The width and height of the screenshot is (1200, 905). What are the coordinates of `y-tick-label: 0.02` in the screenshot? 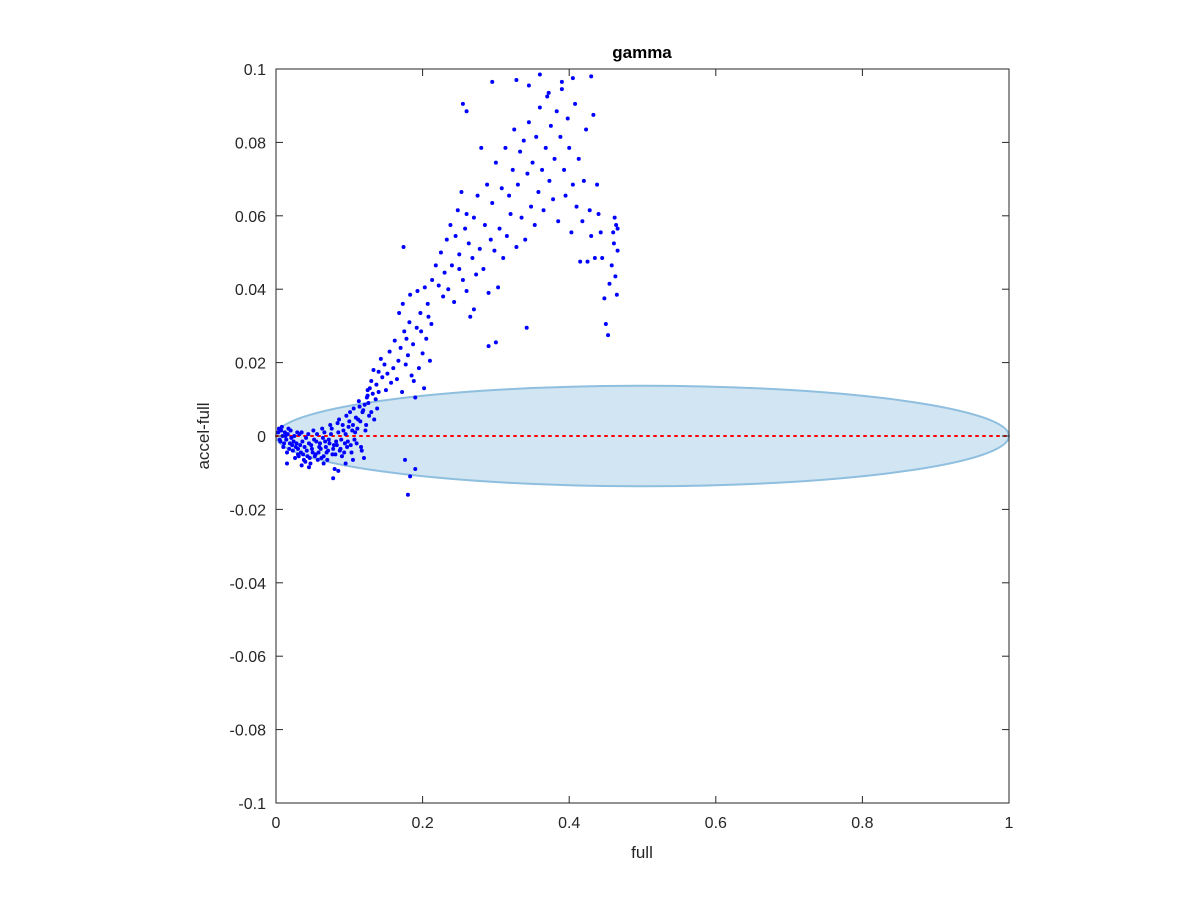 It's located at (250, 364).